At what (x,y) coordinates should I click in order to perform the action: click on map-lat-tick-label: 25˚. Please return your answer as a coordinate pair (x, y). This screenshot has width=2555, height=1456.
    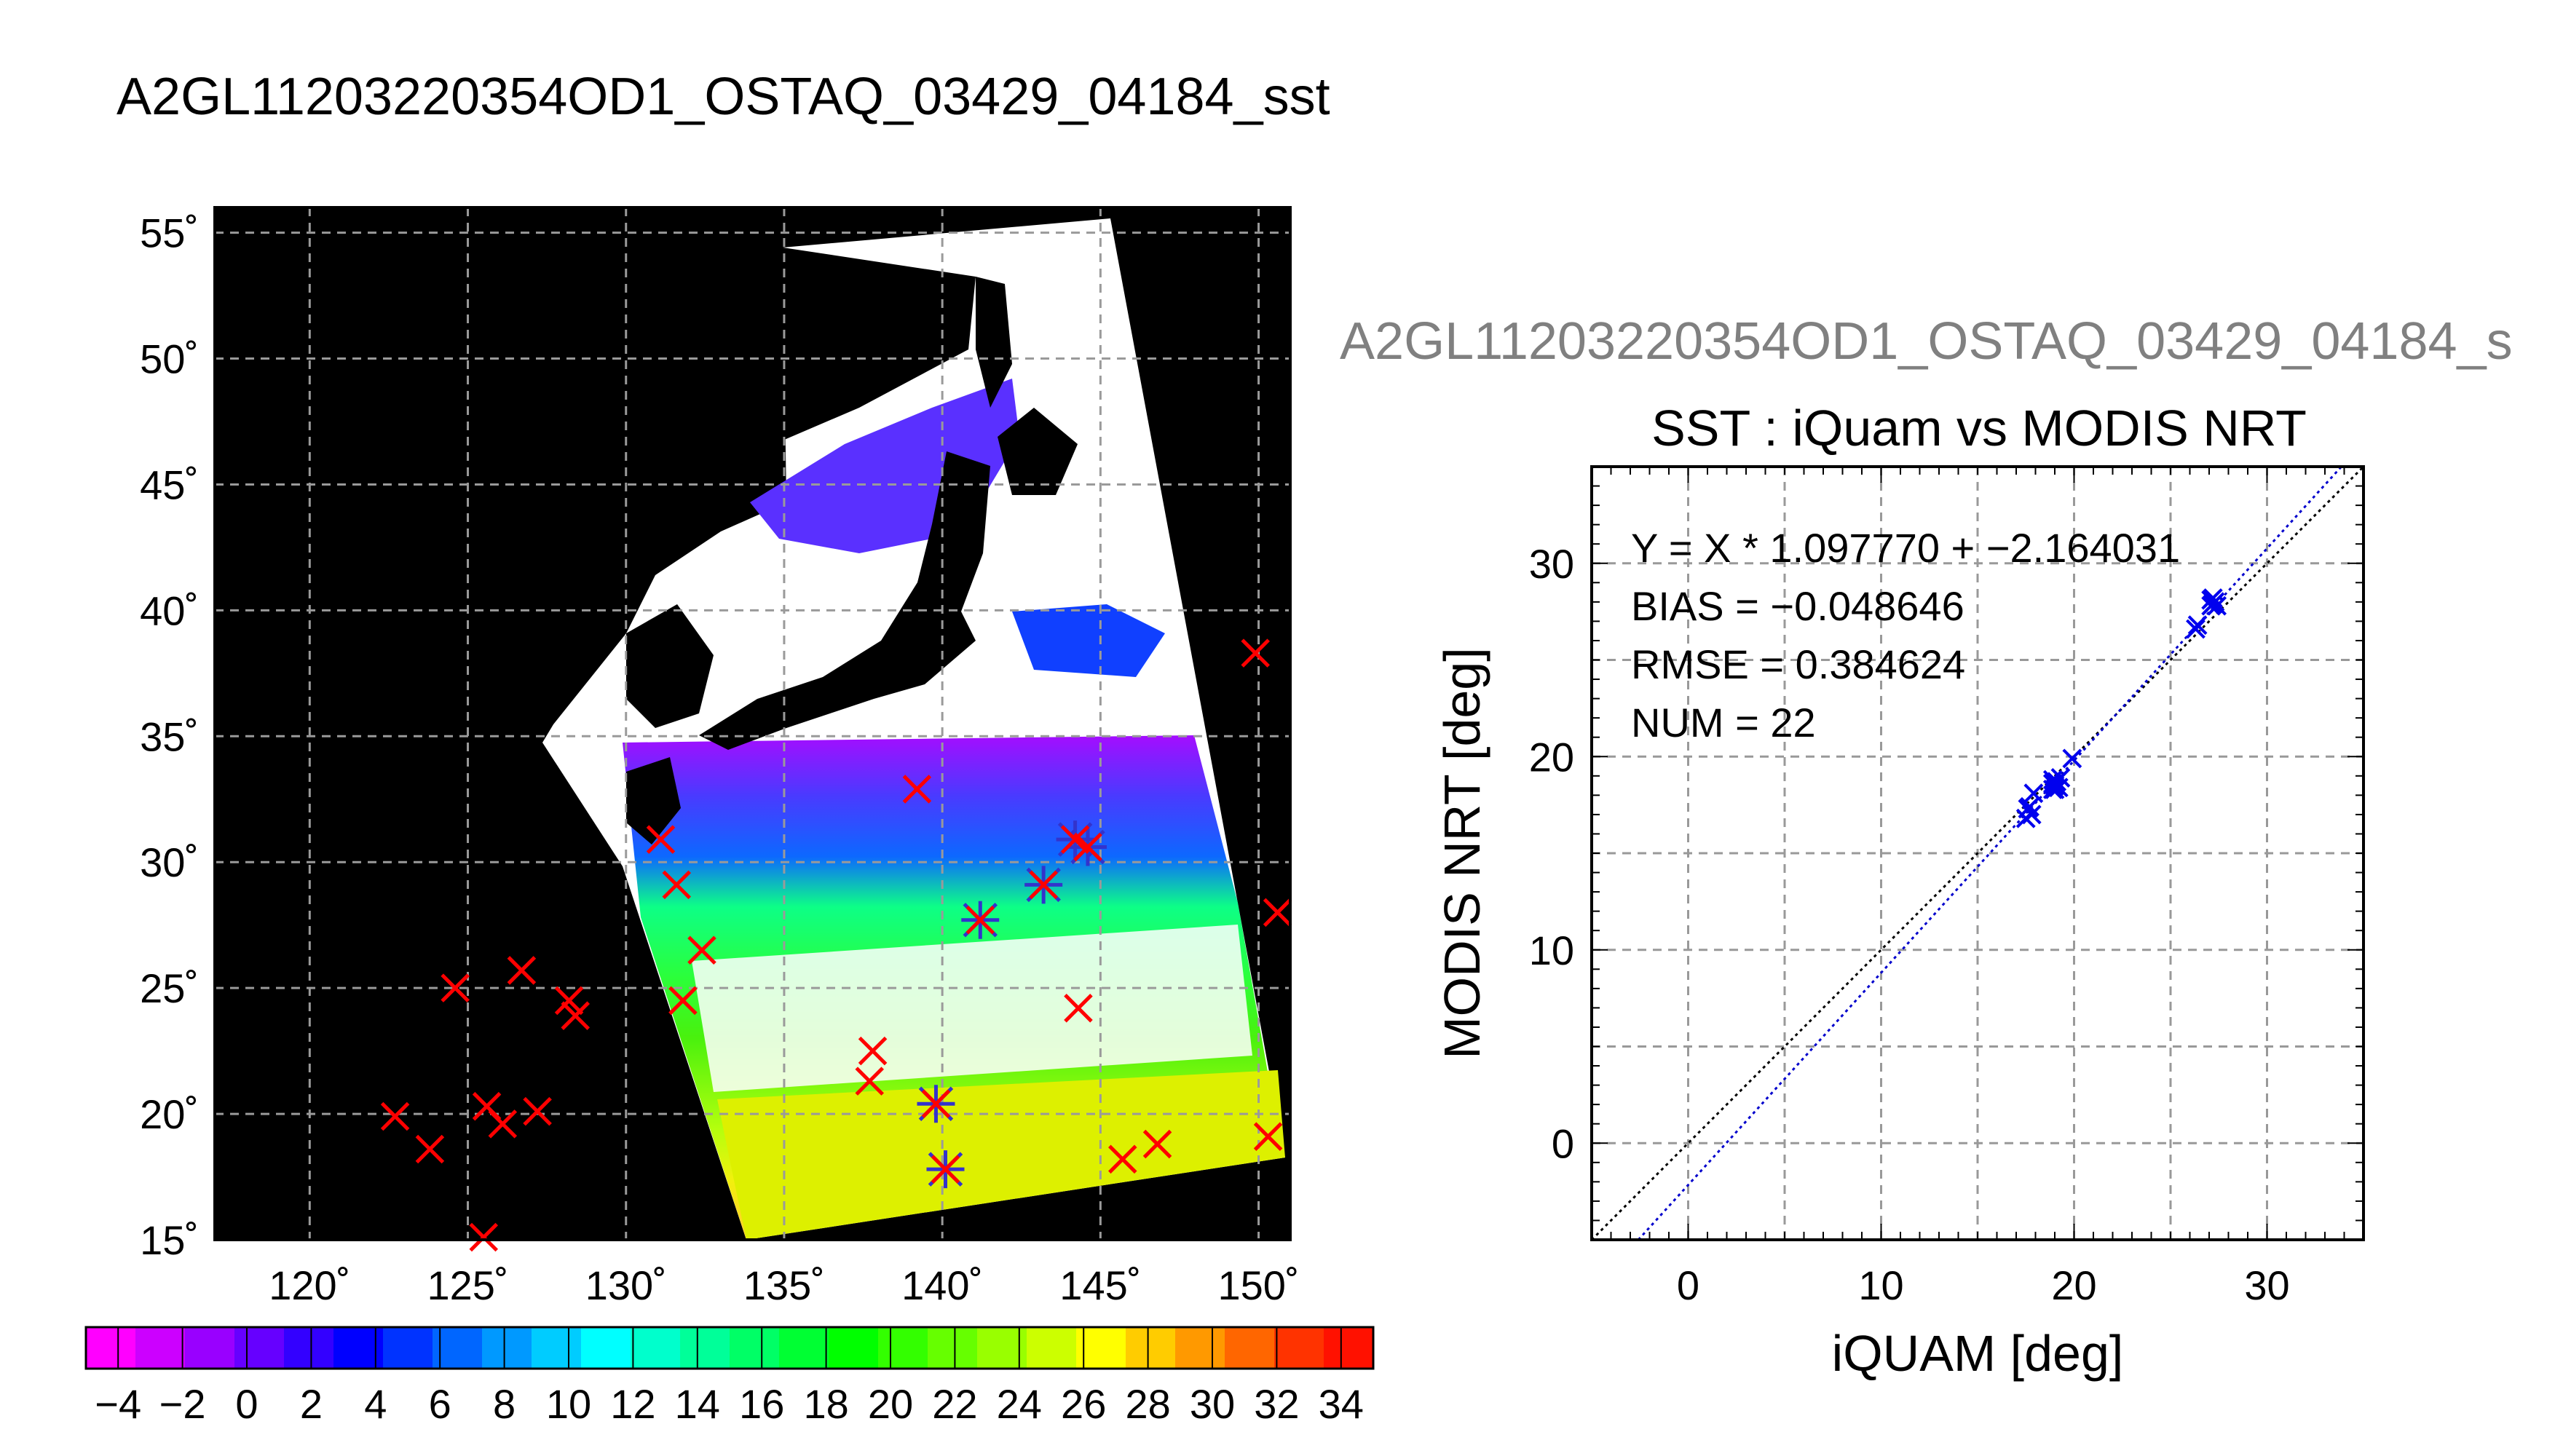
    Looking at the image, I should click on (169, 988).